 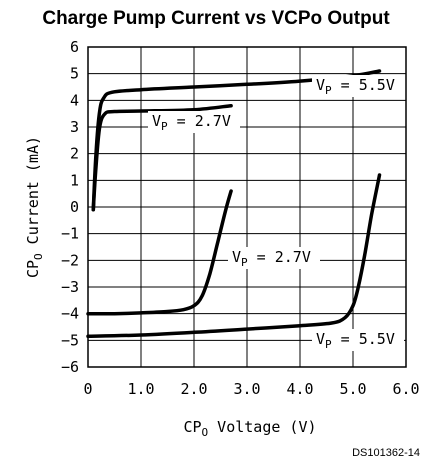 I want to click on y-tick-label: 5, so click(x=74, y=74).